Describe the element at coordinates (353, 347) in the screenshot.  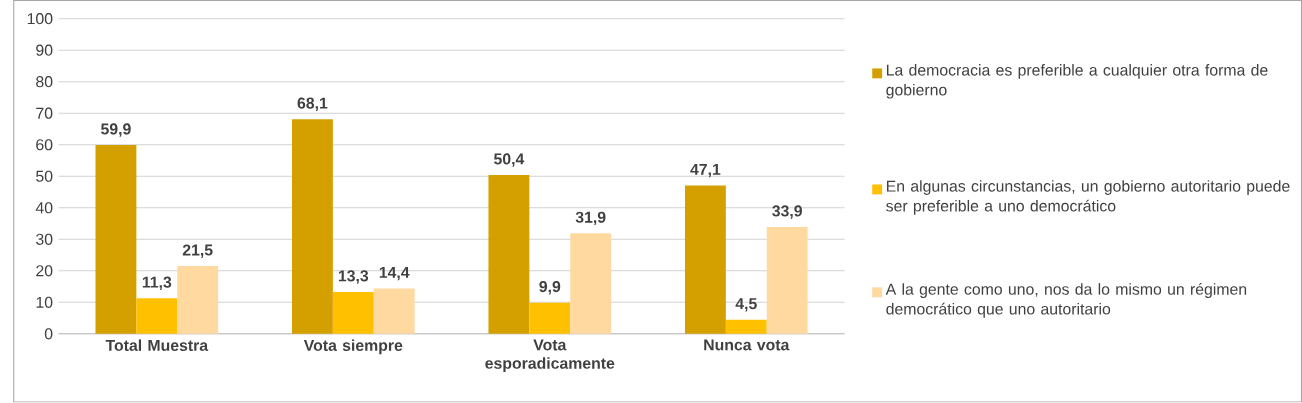
I see `x-tick-label: Vota siempre` at that location.